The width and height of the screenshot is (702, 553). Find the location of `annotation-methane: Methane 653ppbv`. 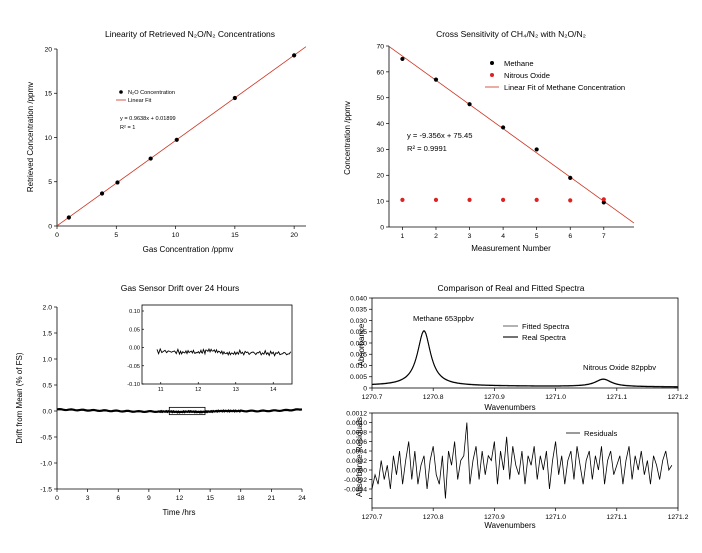

annotation-methane: Methane 653ppbv is located at coordinates (443, 318).